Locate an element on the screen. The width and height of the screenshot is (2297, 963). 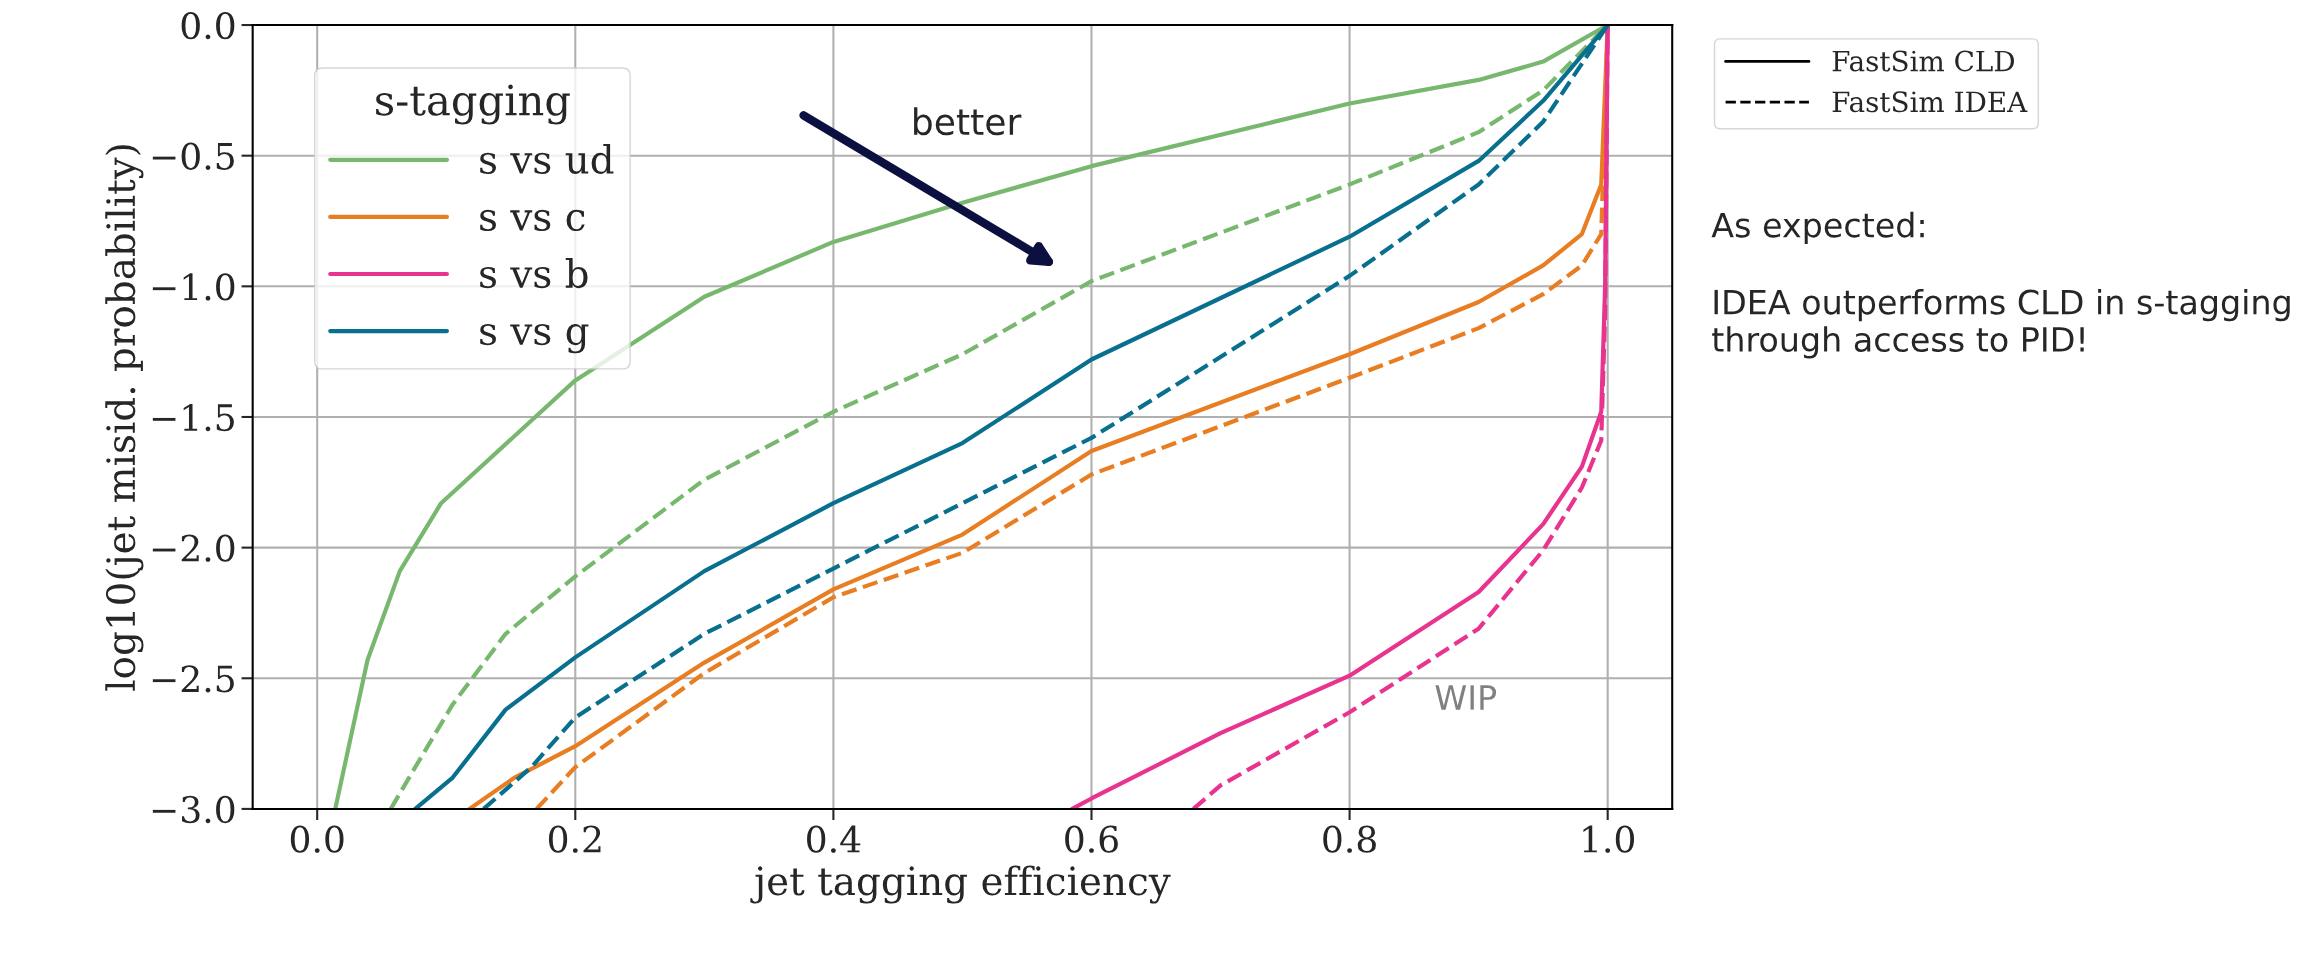
x-tick-label: 0.0 is located at coordinates (317, 839).